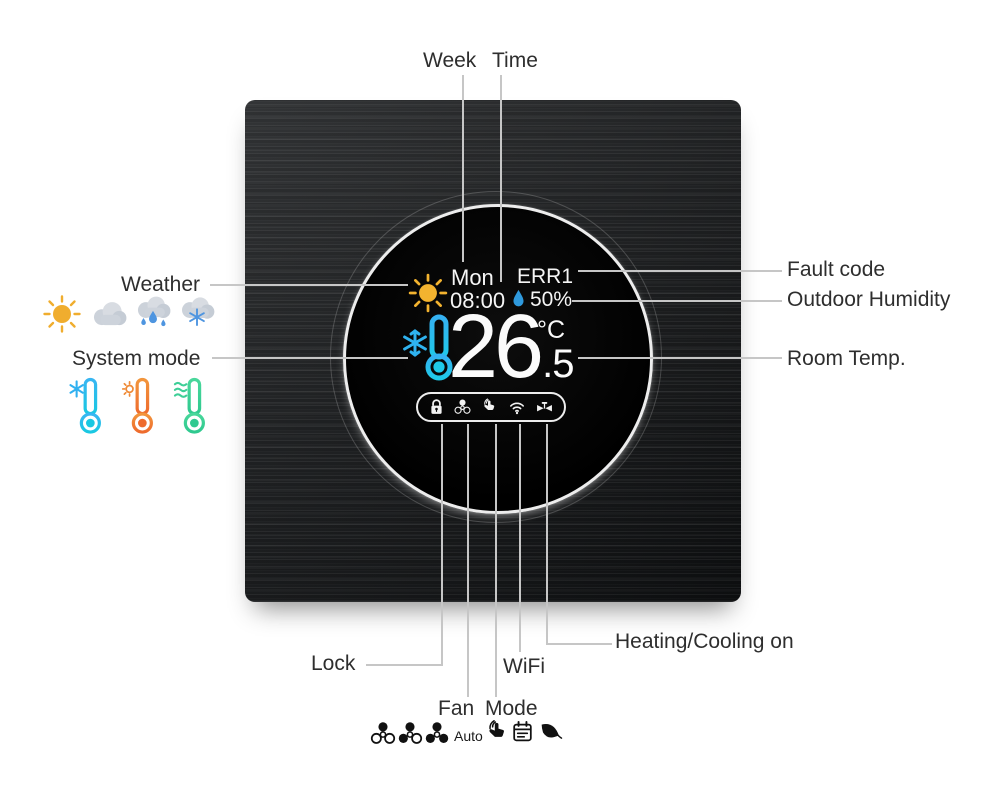 Image resolution: width=1000 pixels, height=800 pixels. I want to click on heating-thermometer-icon, so click(139, 408).